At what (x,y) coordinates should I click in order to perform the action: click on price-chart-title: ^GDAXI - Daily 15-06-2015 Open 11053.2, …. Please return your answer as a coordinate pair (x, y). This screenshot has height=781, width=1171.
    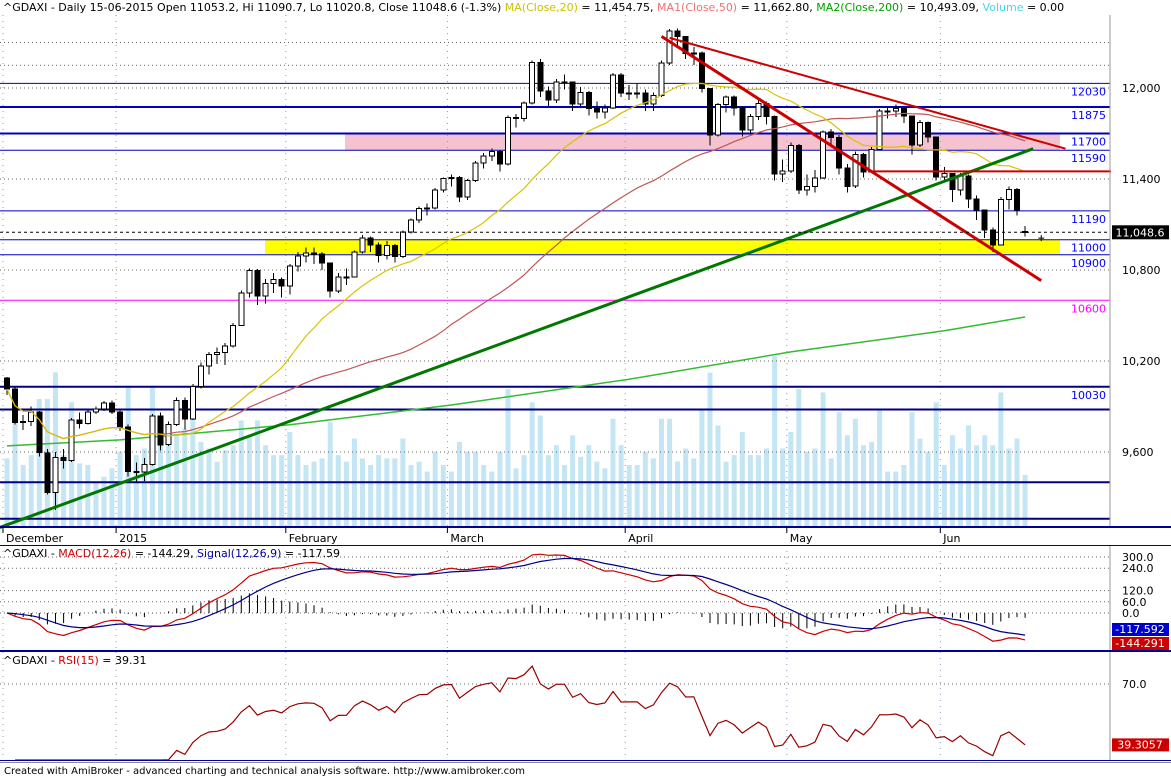
    Looking at the image, I should click on (533, 7).